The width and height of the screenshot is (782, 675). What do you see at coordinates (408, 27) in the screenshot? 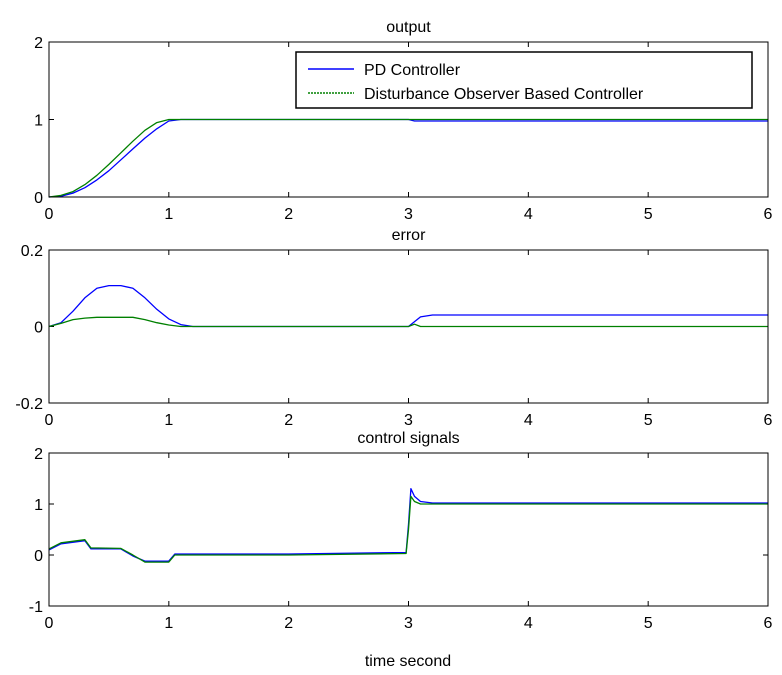
I see `chart-title: output` at bounding box center [408, 27].